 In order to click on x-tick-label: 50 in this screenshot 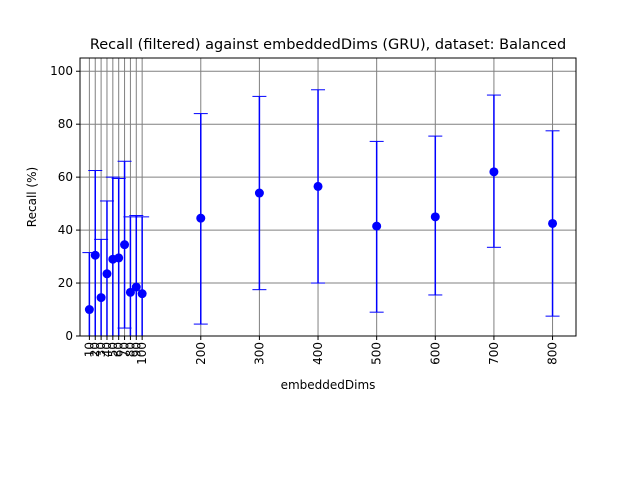, I will do `click(113, 349)`.